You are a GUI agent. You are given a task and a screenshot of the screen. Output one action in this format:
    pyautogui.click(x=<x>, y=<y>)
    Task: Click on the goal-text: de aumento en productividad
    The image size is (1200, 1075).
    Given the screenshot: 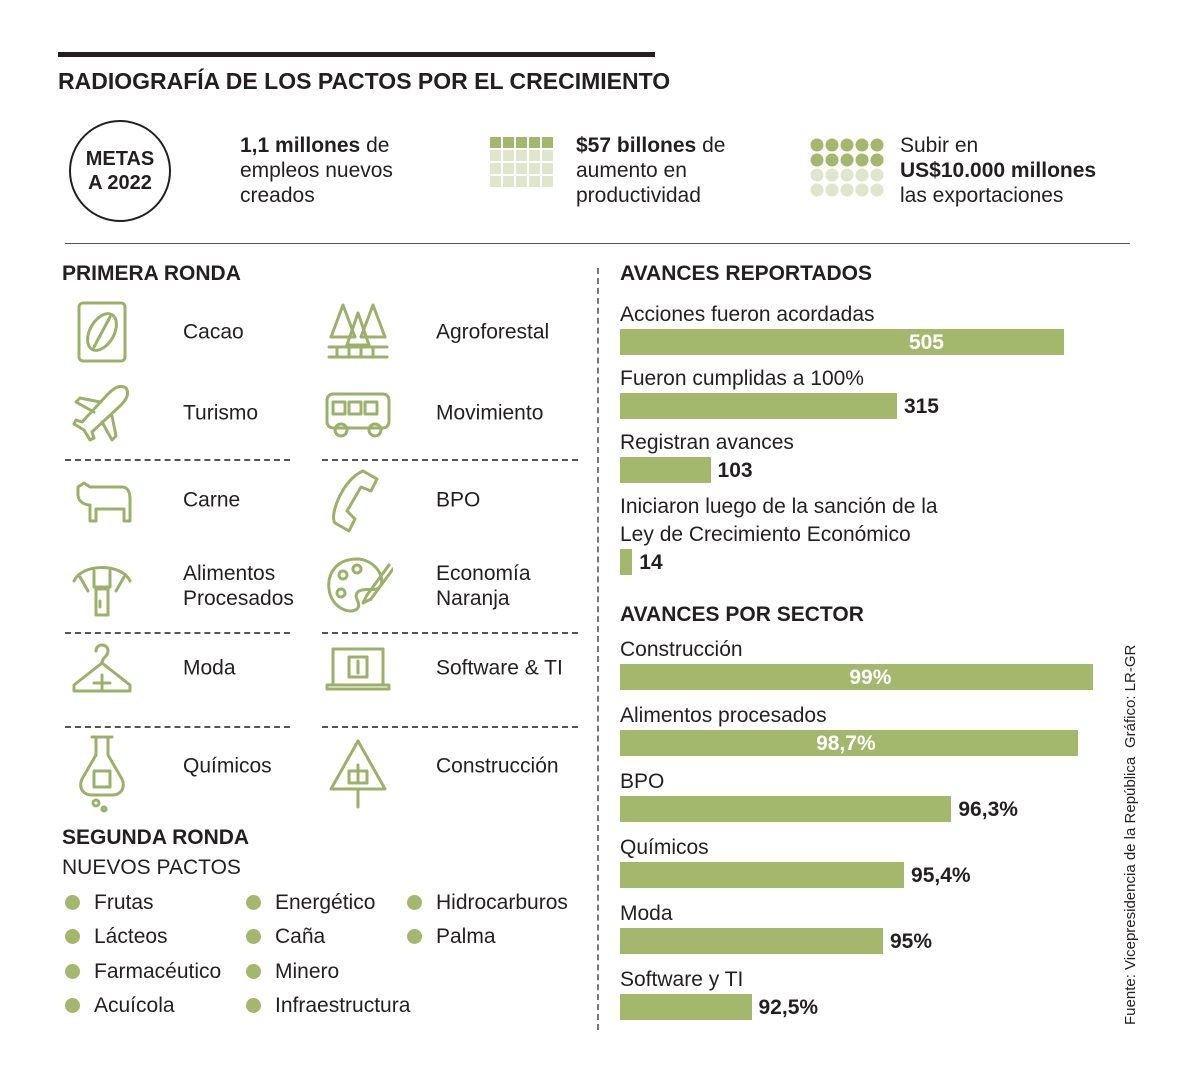 What is the action you would take?
    pyautogui.click(x=651, y=170)
    